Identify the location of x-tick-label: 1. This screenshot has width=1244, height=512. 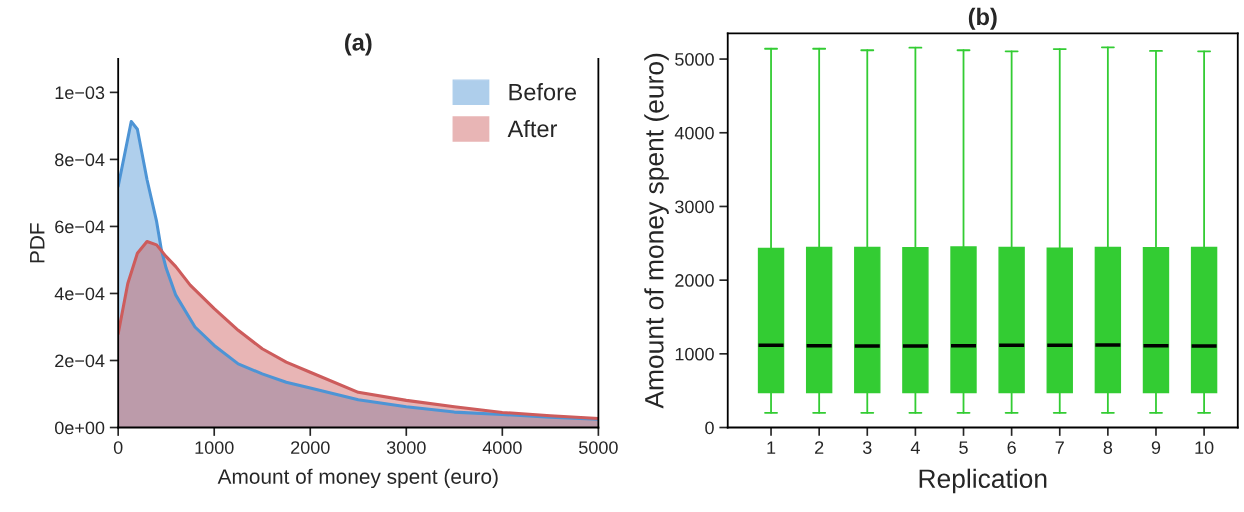
(771, 447).